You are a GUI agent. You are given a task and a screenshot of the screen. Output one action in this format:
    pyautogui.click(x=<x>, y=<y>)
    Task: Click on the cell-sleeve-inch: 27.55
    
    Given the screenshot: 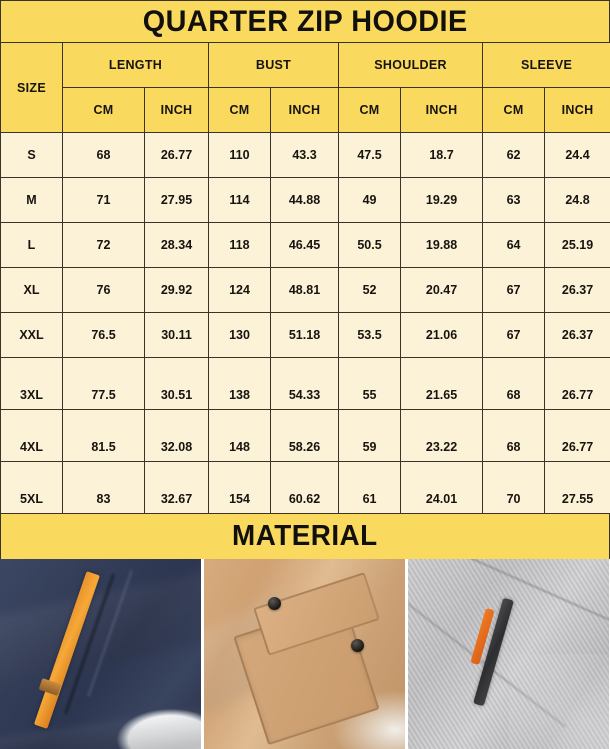 What is the action you would take?
    pyautogui.click(x=577, y=488)
    